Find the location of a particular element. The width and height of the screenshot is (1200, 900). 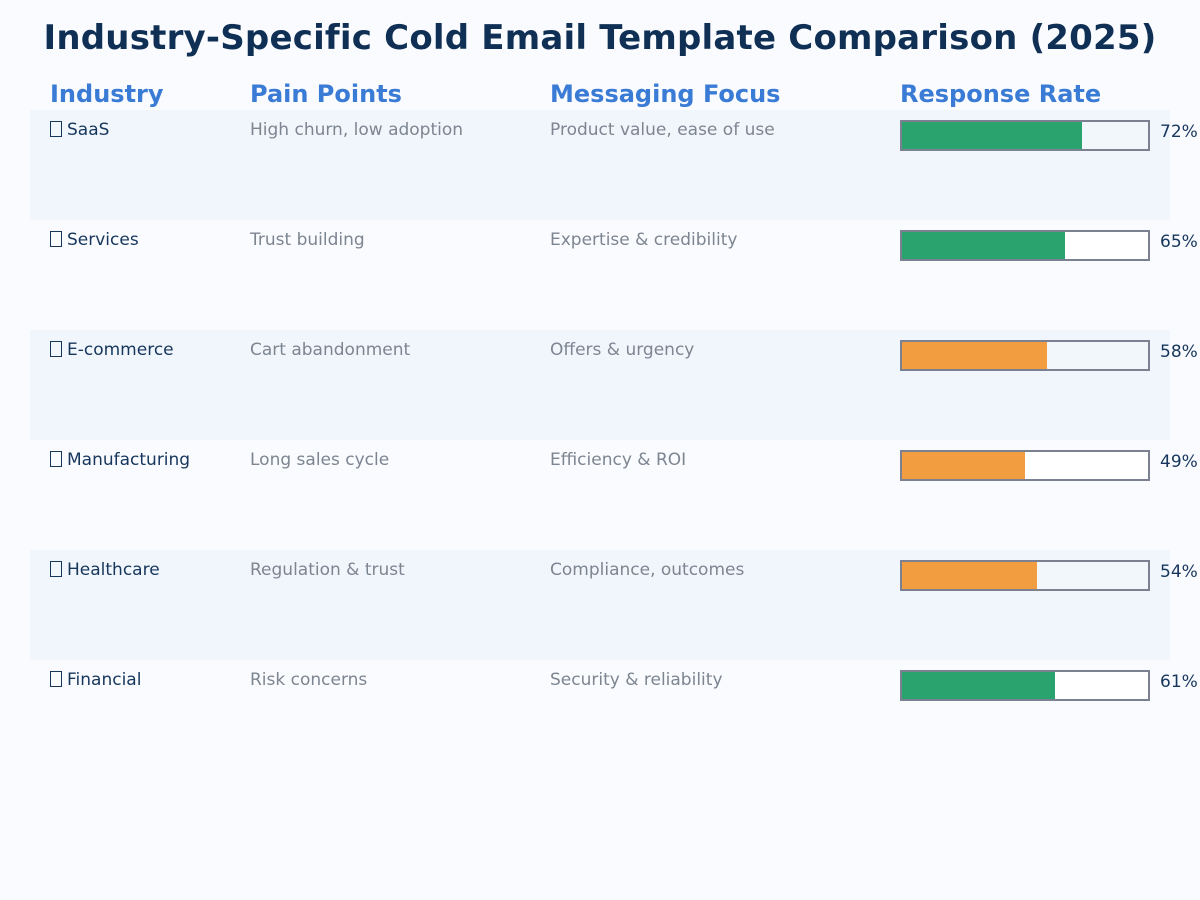

industry-label: Financial is located at coordinates (104, 680).